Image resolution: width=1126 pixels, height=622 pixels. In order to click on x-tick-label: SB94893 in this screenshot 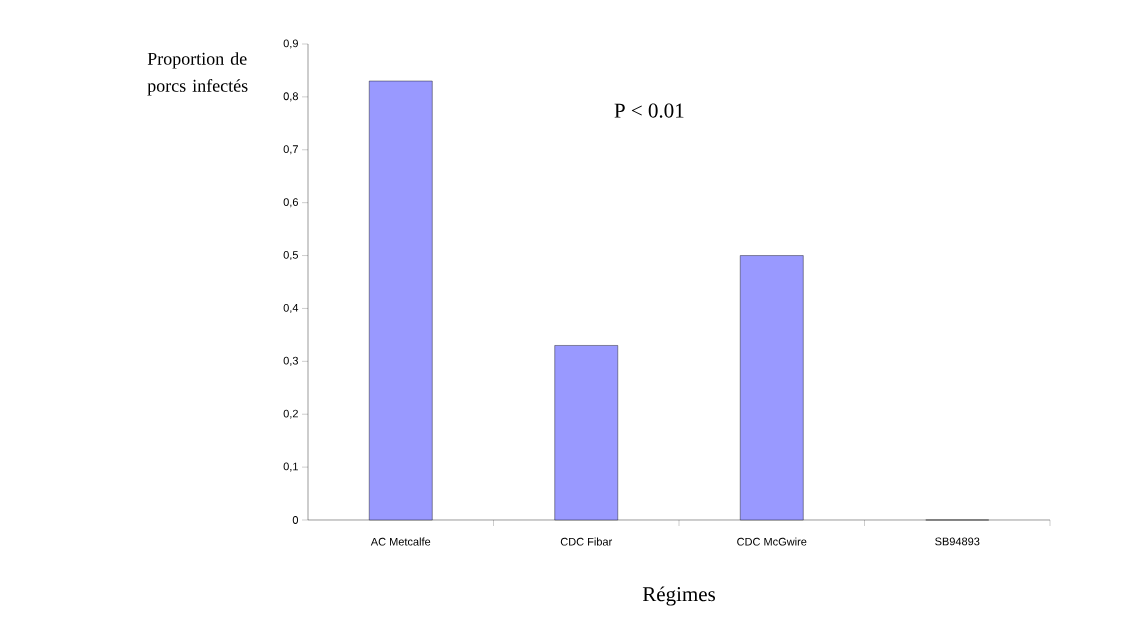, I will do `click(957, 541)`.